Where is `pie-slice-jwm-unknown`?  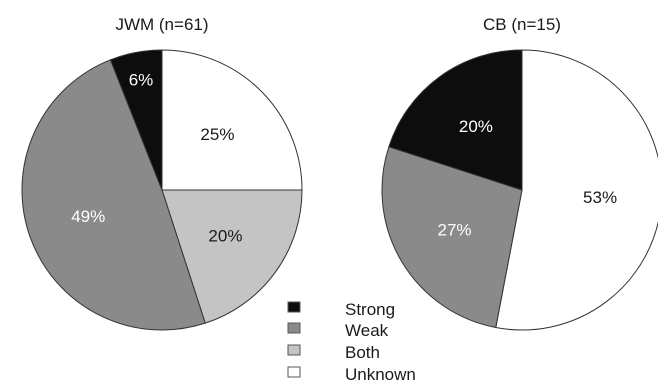 pie-slice-jwm-unknown is located at coordinates (232, 120).